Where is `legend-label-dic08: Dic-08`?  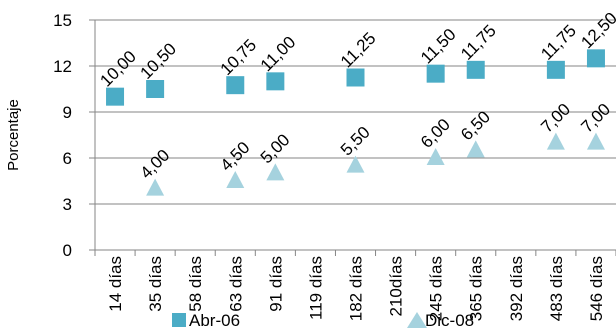
legend-label-dic08: Dic-08 is located at coordinates (449, 320).